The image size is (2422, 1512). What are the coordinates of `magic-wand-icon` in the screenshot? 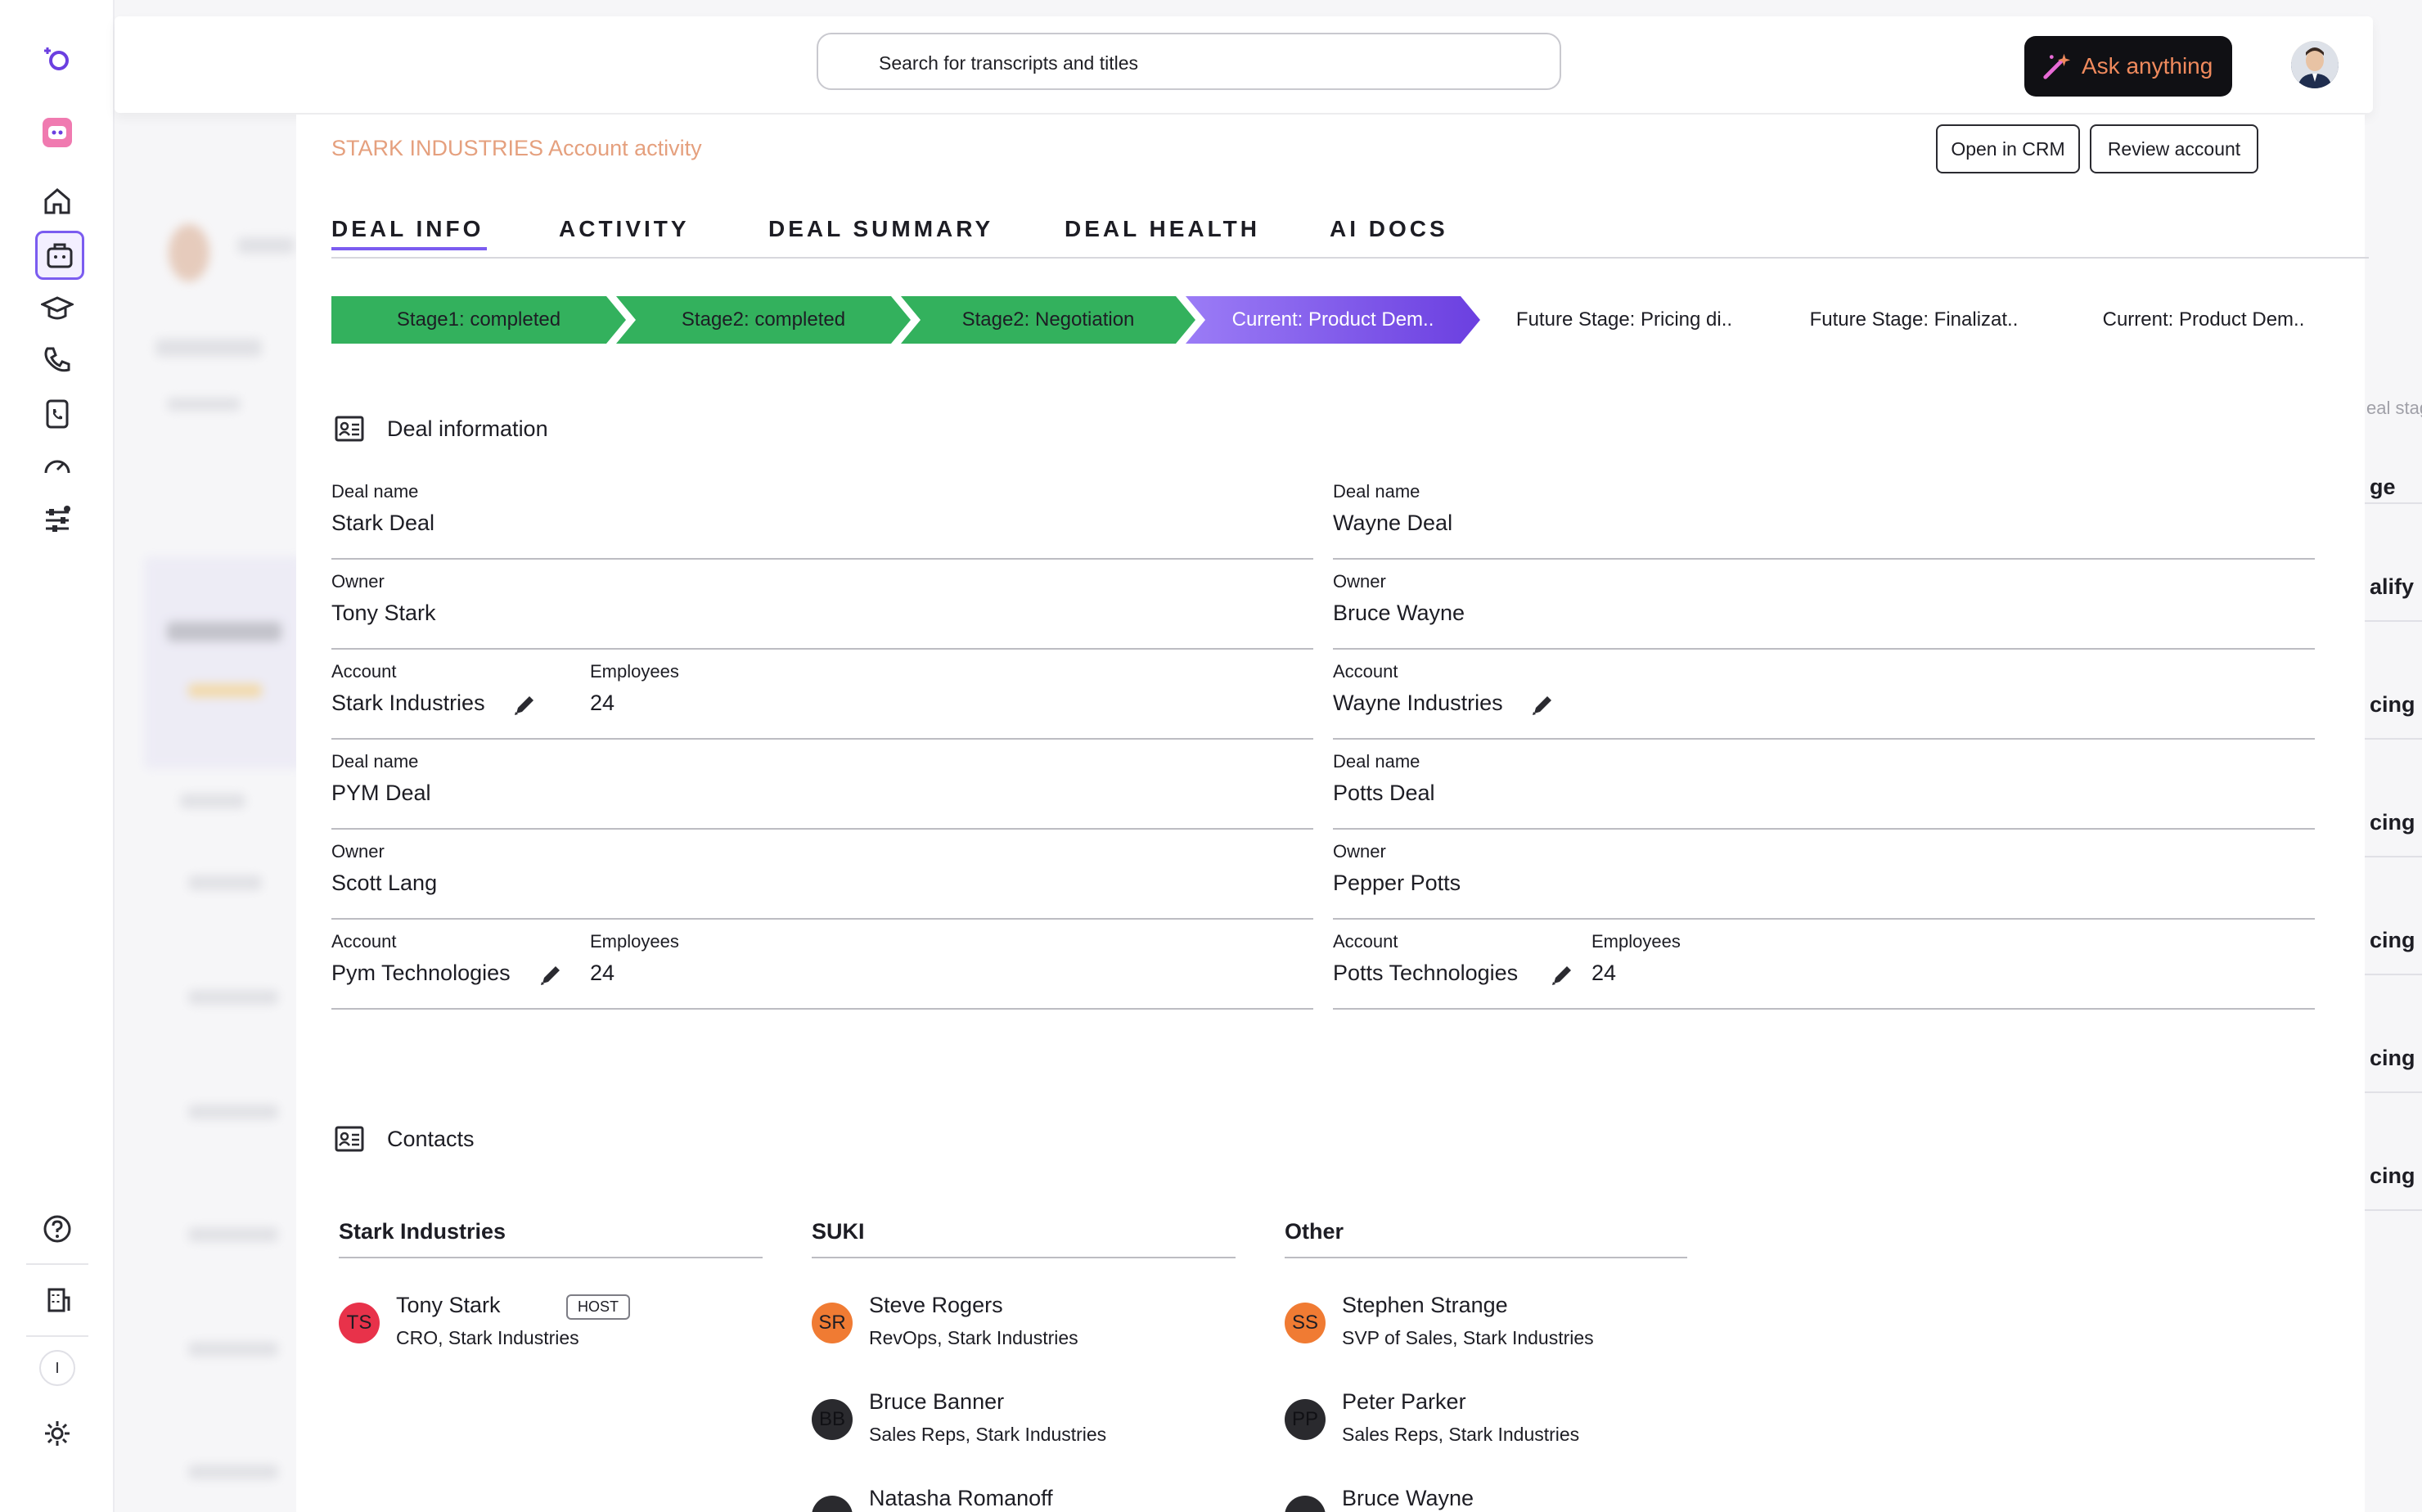 It's located at (2057, 66).